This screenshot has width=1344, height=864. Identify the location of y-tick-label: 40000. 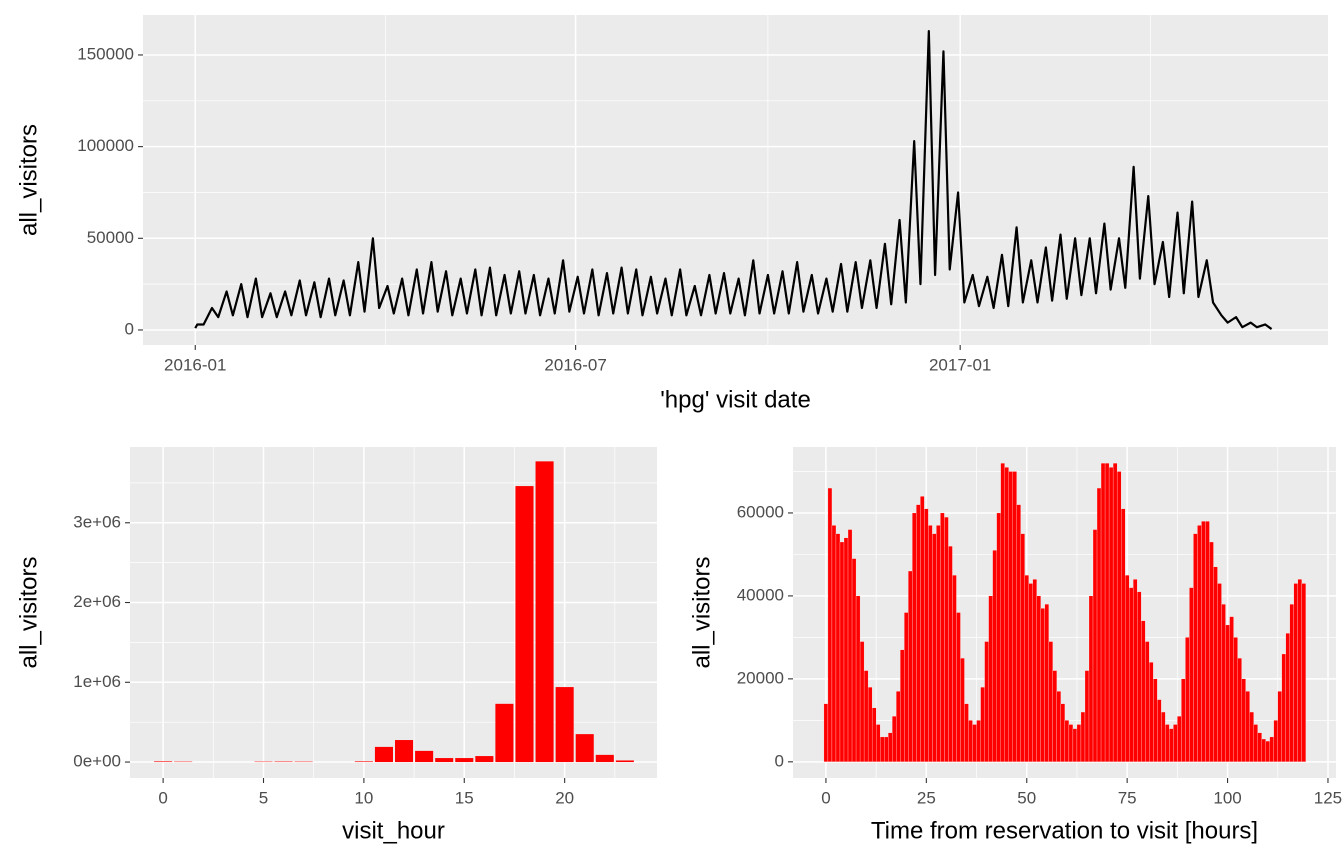
(760, 594).